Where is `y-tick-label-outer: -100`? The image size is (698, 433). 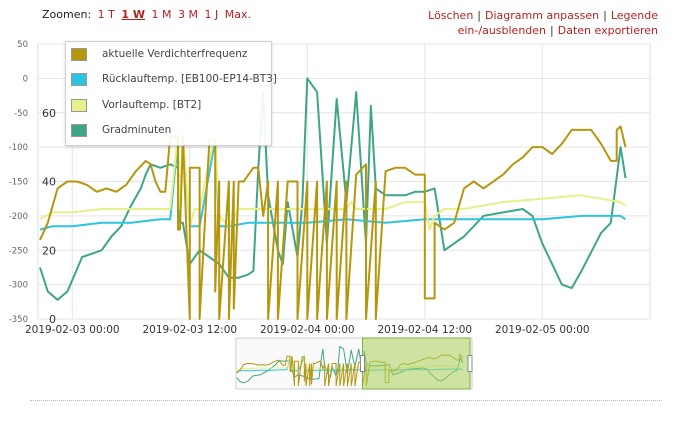 y-tick-label-outer: -100 is located at coordinates (18, 148).